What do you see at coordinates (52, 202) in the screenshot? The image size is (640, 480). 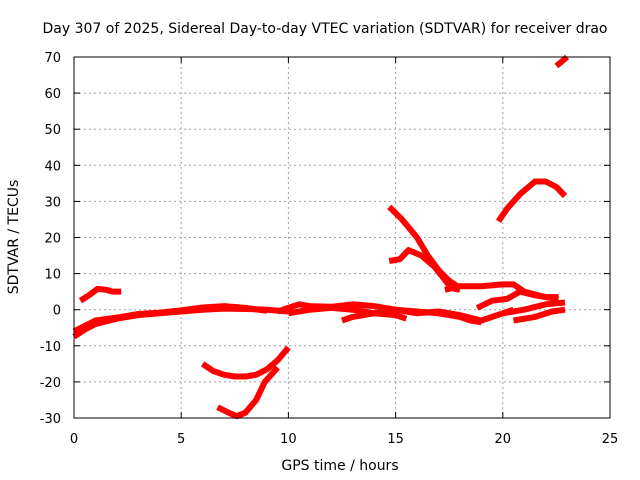 I see `y-tick-label: 30` at bounding box center [52, 202].